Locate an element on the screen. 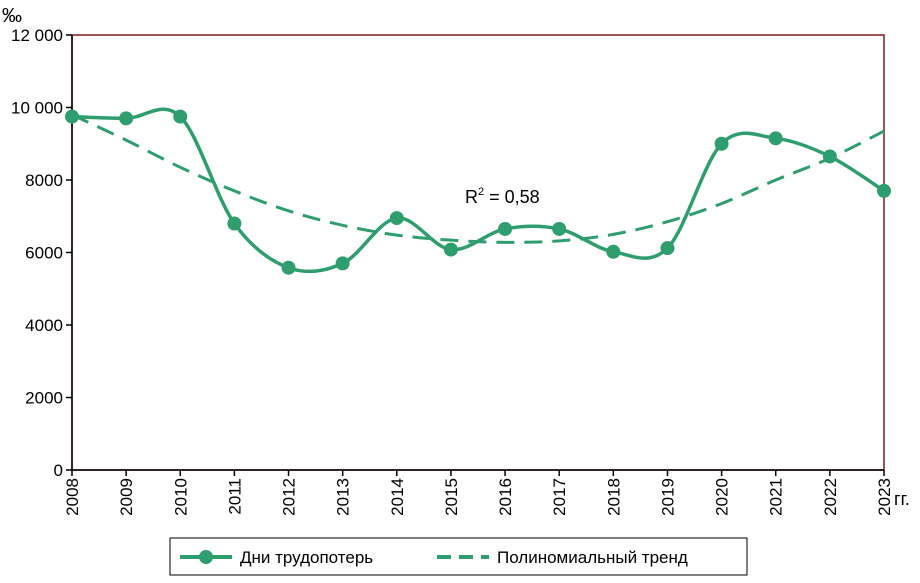 The width and height of the screenshot is (920, 583). x-tick-label: 2010 is located at coordinates (180, 497).